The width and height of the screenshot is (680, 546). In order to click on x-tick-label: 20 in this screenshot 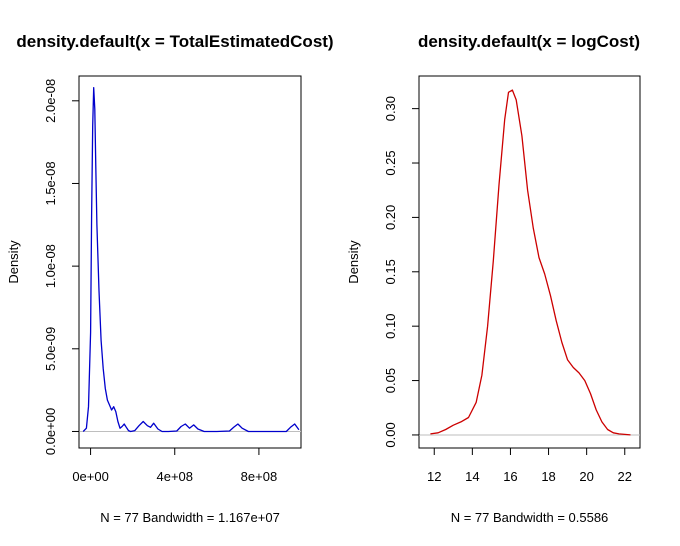, I will do `click(586, 476)`.